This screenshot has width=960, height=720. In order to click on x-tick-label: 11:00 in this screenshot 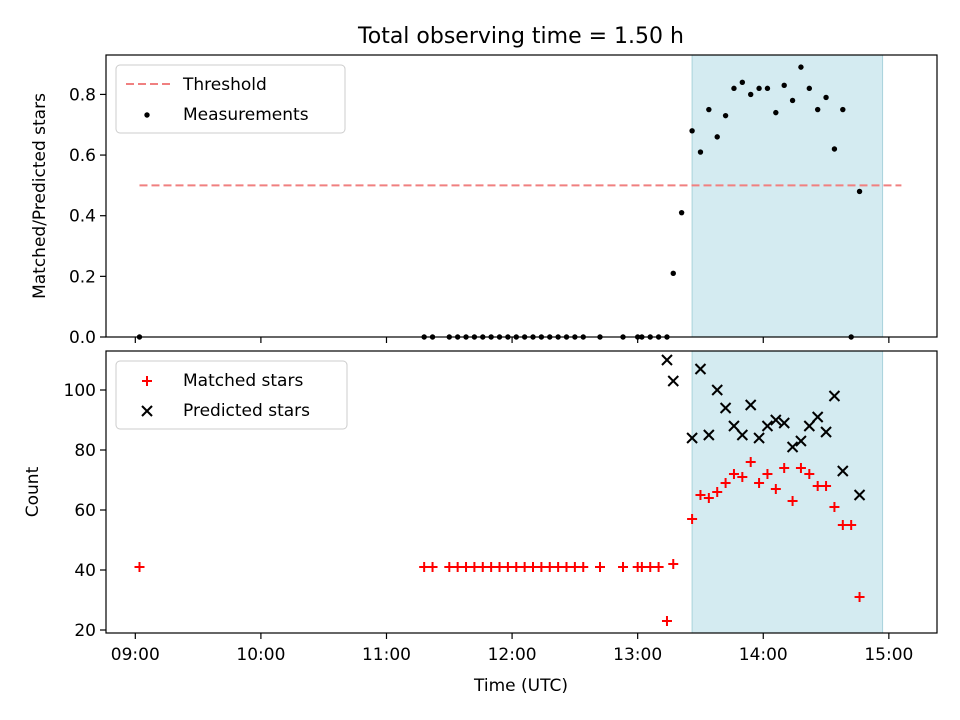, I will do `click(386, 655)`.